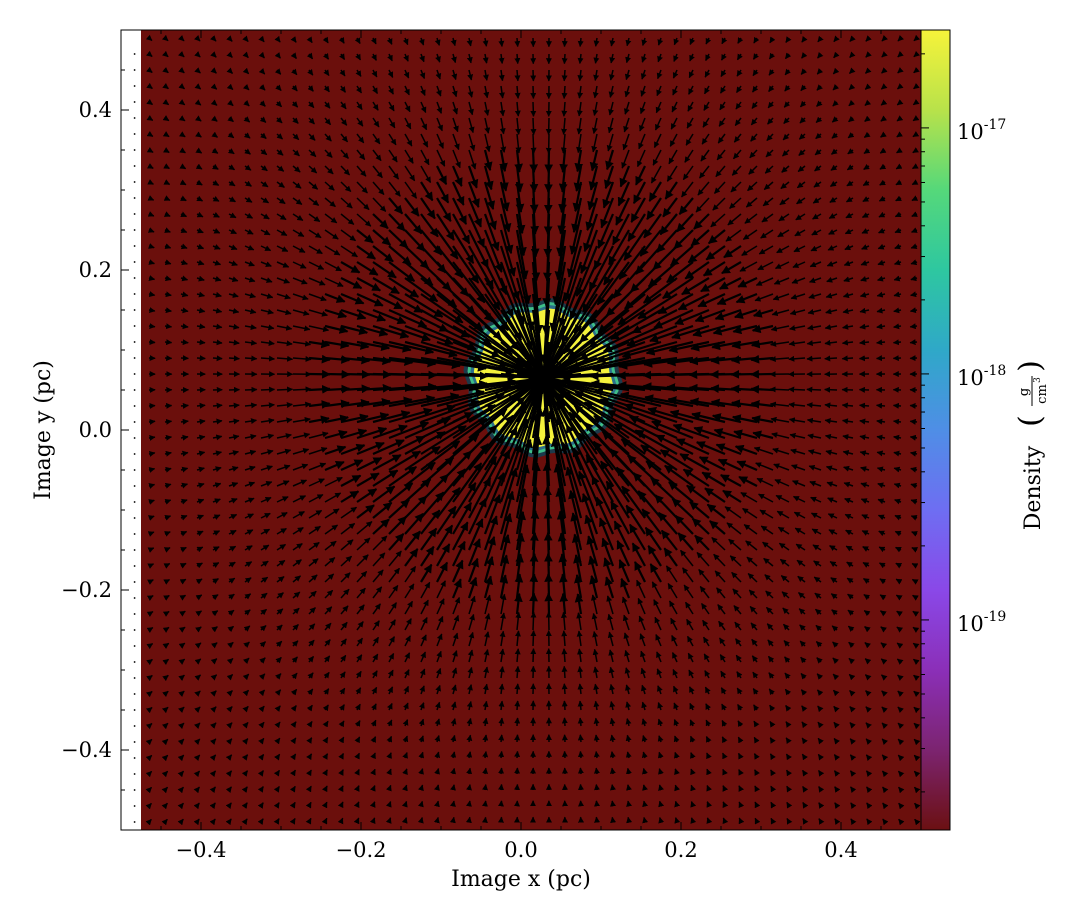  What do you see at coordinates (361, 850) in the screenshot?
I see `x-tick-label: −0.2` at bounding box center [361, 850].